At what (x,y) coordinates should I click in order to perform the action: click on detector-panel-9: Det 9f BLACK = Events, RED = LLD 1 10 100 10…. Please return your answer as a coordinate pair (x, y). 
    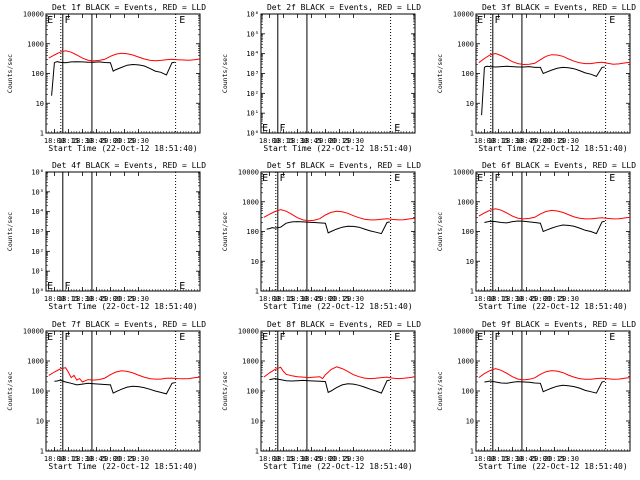
    Looking at the image, I should click on (536, 395).